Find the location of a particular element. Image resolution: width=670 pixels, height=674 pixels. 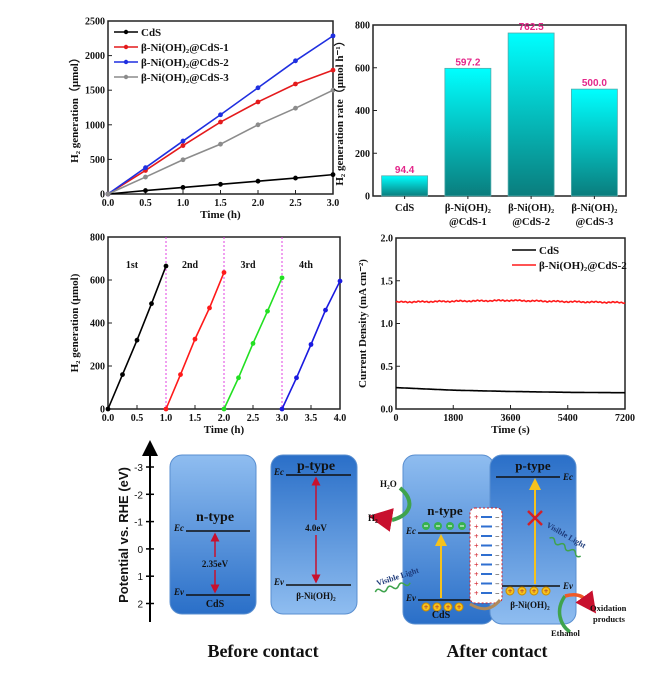

potential-axis-label: Potential vs. RHE (eV) is located at coordinates (123, 535).